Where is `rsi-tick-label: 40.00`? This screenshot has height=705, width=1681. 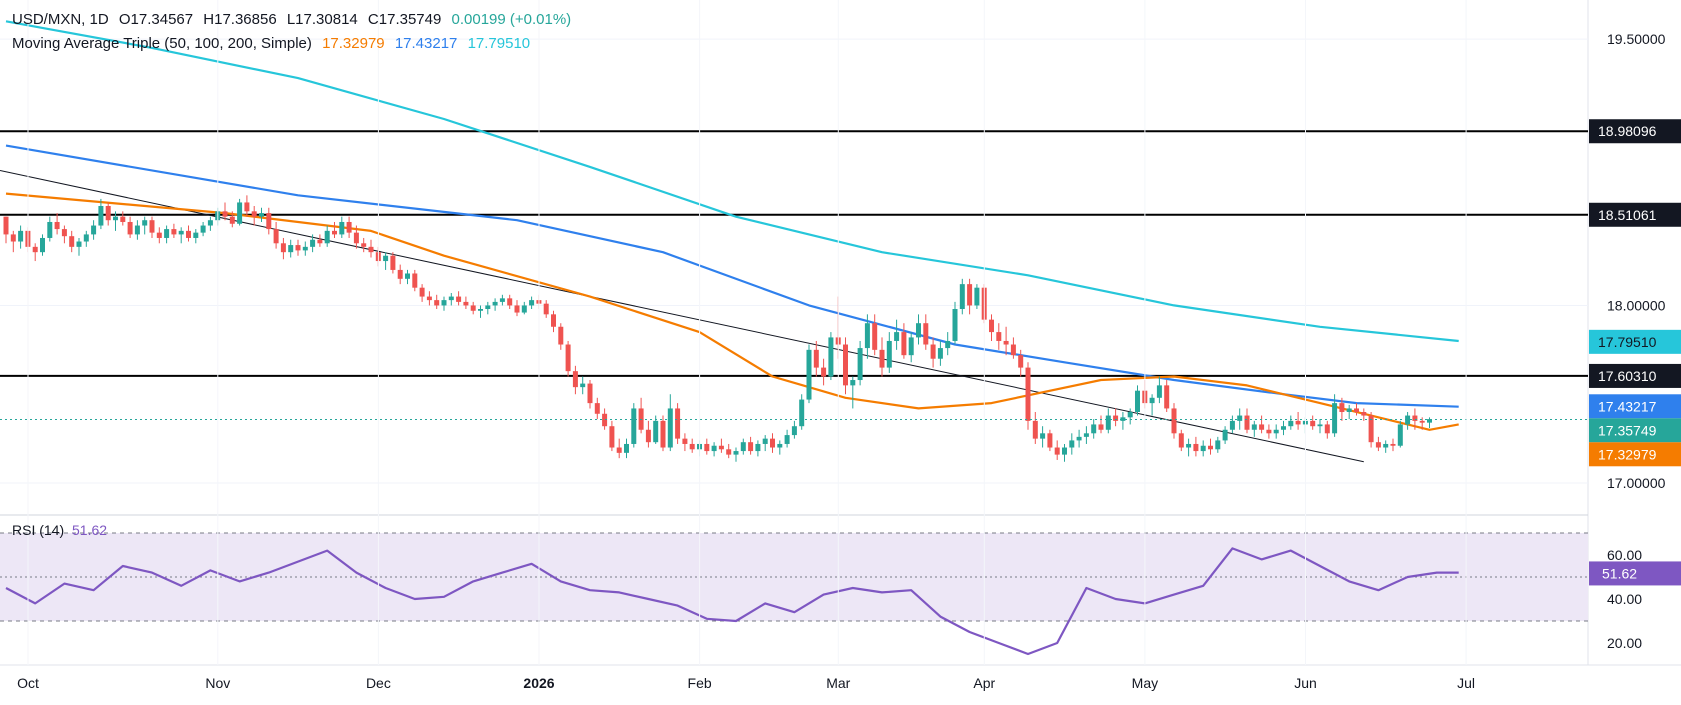 rsi-tick-label: 40.00 is located at coordinates (1624, 599).